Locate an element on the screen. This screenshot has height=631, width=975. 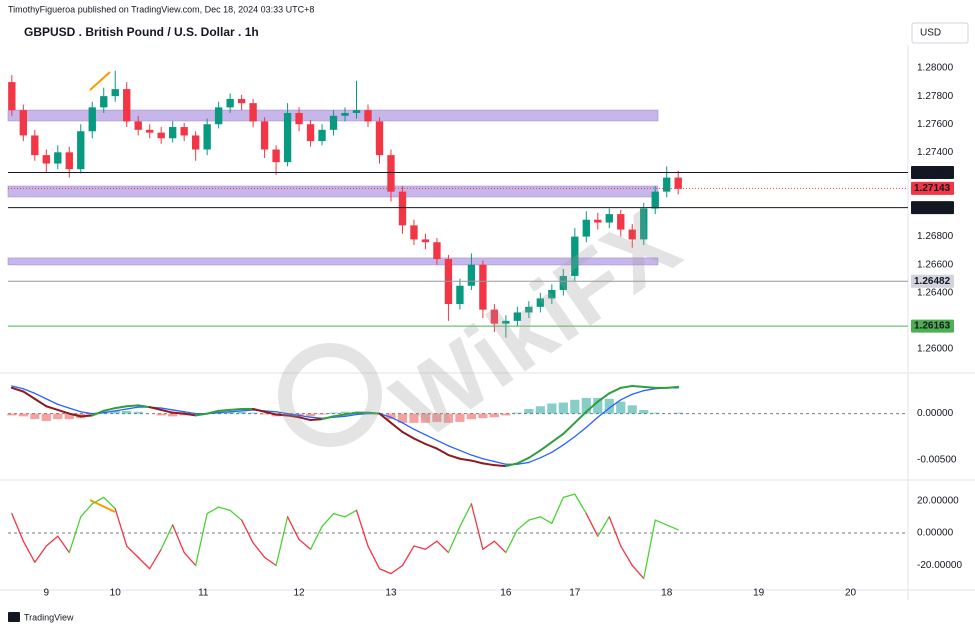
y-tick-label: -0.00500 is located at coordinates (937, 459).